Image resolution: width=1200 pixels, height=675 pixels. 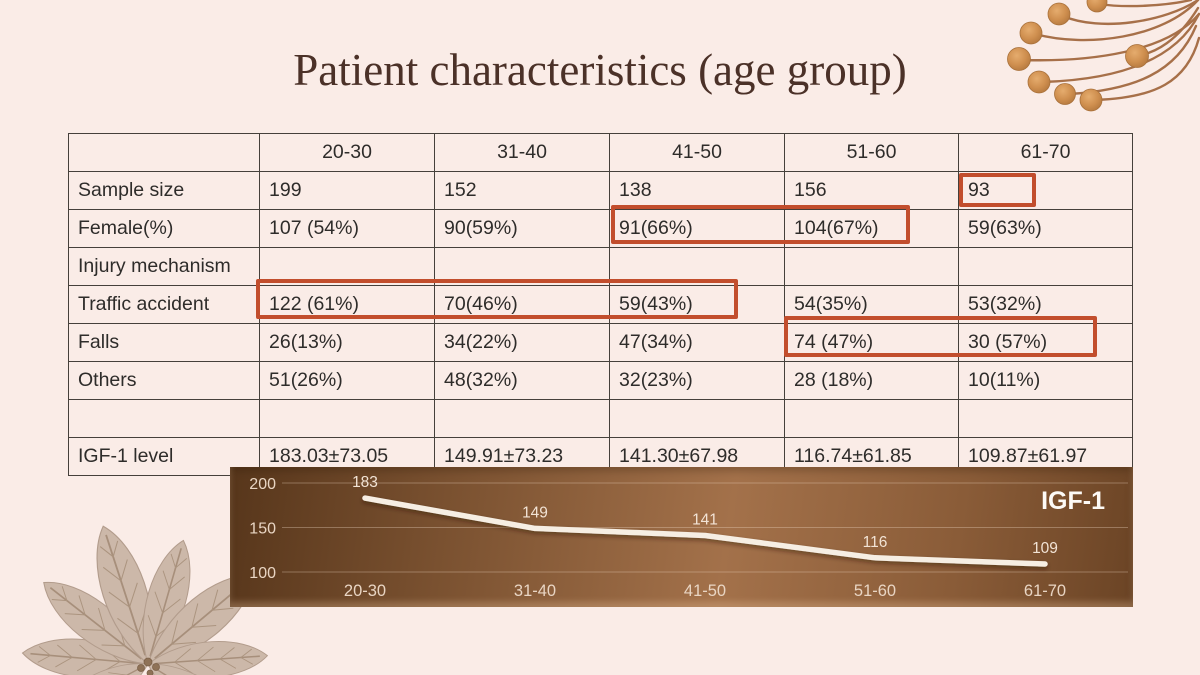 What do you see at coordinates (164, 456) in the screenshot?
I see `row-label: IGF-1 level` at bounding box center [164, 456].